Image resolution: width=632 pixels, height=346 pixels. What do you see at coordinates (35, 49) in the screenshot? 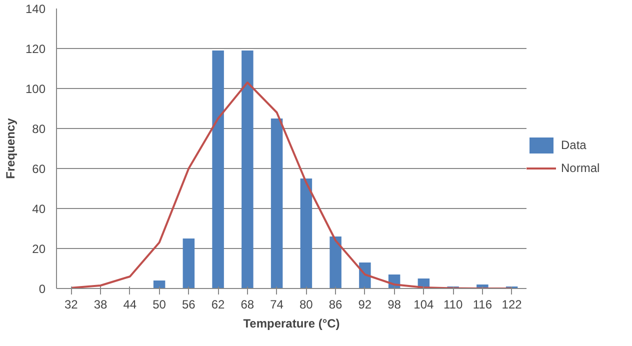
I see `y-tick-label: 120` at bounding box center [35, 49].